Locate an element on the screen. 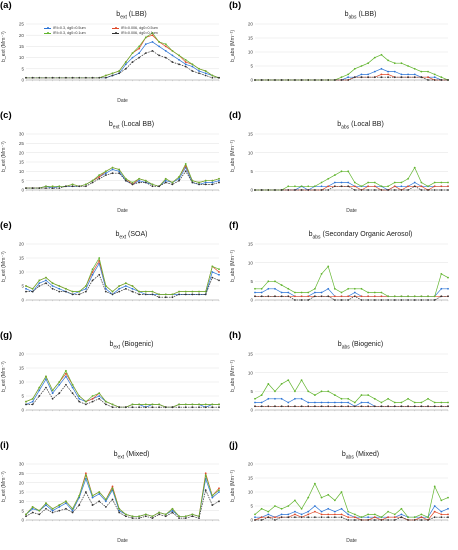  legend-entry: IRI=0.3, dg0=0.5um is located at coordinates (75, 28).